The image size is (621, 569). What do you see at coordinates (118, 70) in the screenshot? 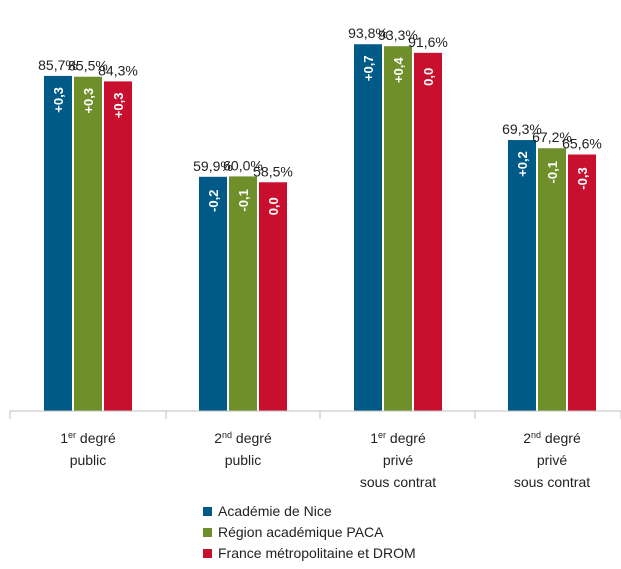
I see `bar-value-label: 84,3%` at bounding box center [118, 70].